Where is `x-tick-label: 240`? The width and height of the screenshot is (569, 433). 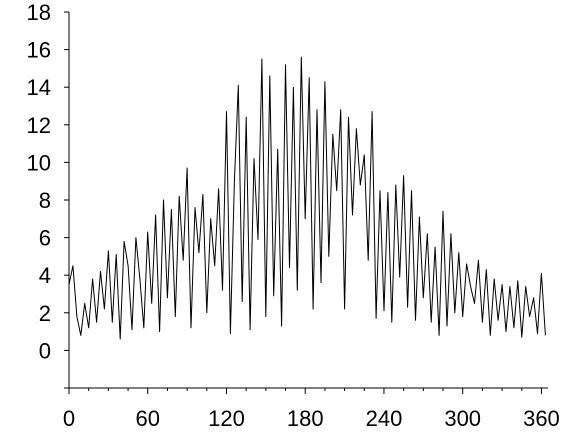
x-tick-label: 240 is located at coordinates (384, 418).